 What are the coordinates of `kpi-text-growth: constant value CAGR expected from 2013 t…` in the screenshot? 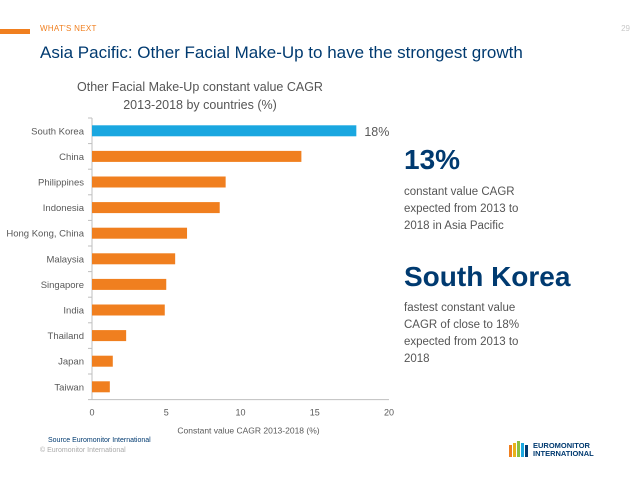 It's located at (499, 209).